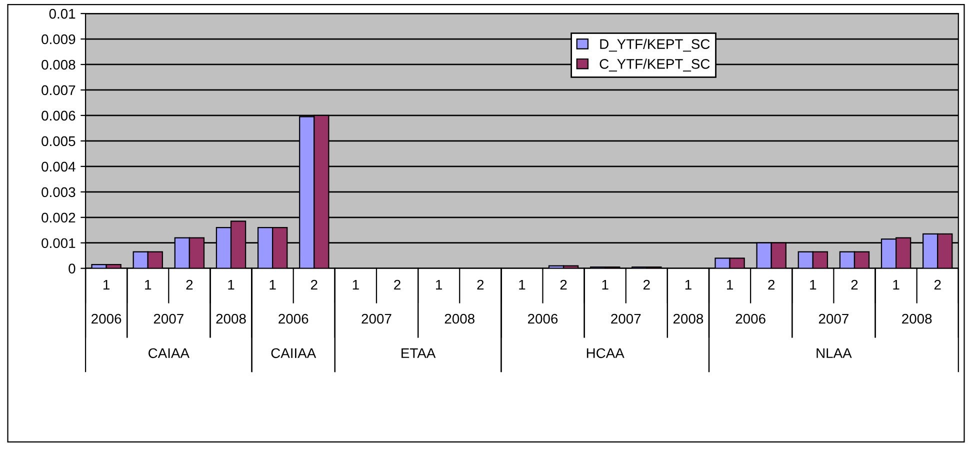  What do you see at coordinates (59, 65) in the screenshot?
I see `y-tick-label: 0.008` at bounding box center [59, 65].